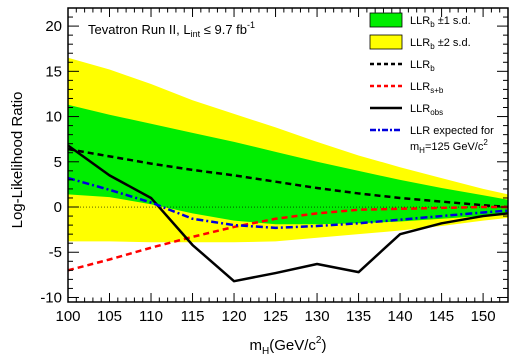 This screenshot has width=512, height=360. Describe the element at coordinates (440, 44) in the screenshot. I see `legend-label: LLRb ±2 s.d.` at that location.